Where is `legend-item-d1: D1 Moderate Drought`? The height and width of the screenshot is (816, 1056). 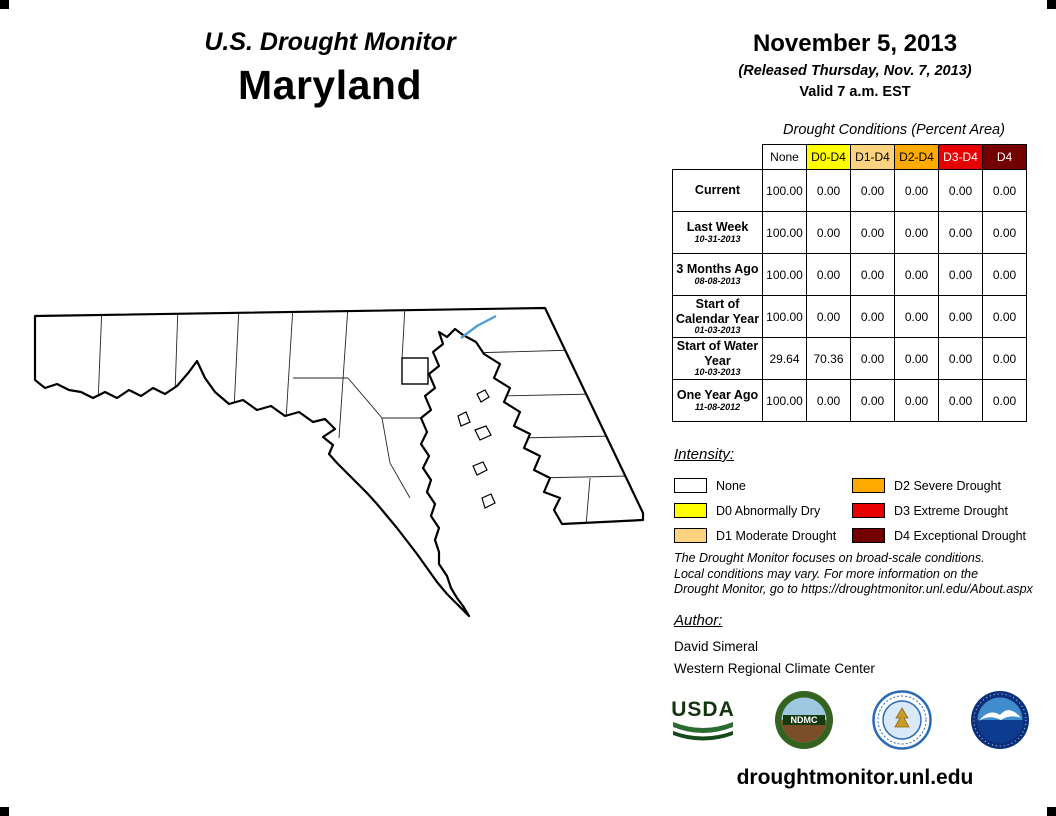
legend-item-d1: D1 Moderate Drought is located at coordinates (763, 535).